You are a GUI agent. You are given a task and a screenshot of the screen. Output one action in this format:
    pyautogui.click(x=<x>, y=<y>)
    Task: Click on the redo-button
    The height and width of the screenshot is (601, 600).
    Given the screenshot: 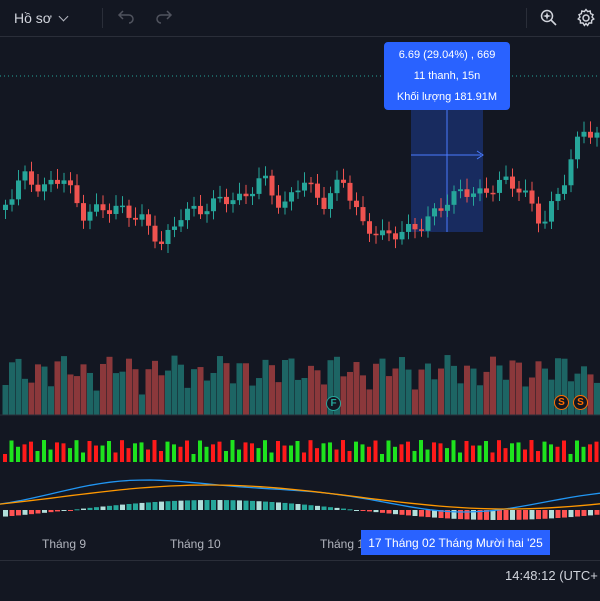 What is the action you would take?
    pyautogui.click(x=164, y=18)
    